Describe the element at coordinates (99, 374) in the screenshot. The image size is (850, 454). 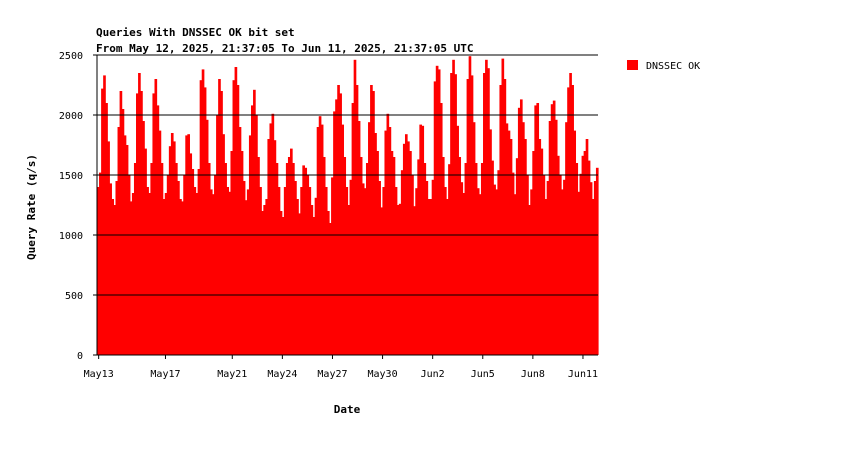
I see `x-tick-label: May13` at that location.